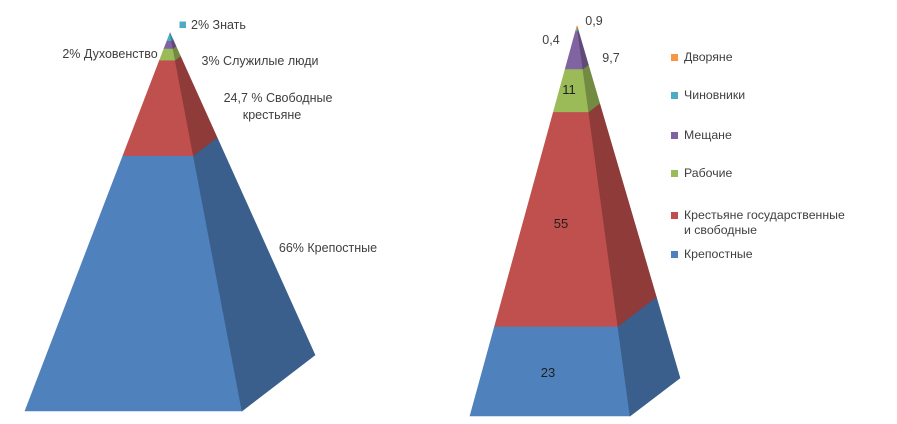 The image size is (897, 424). What do you see at coordinates (109, 54) in the screenshot?
I see `left-pyramid-data-label-1: 2% Духовенство` at bounding box center [109, 54].